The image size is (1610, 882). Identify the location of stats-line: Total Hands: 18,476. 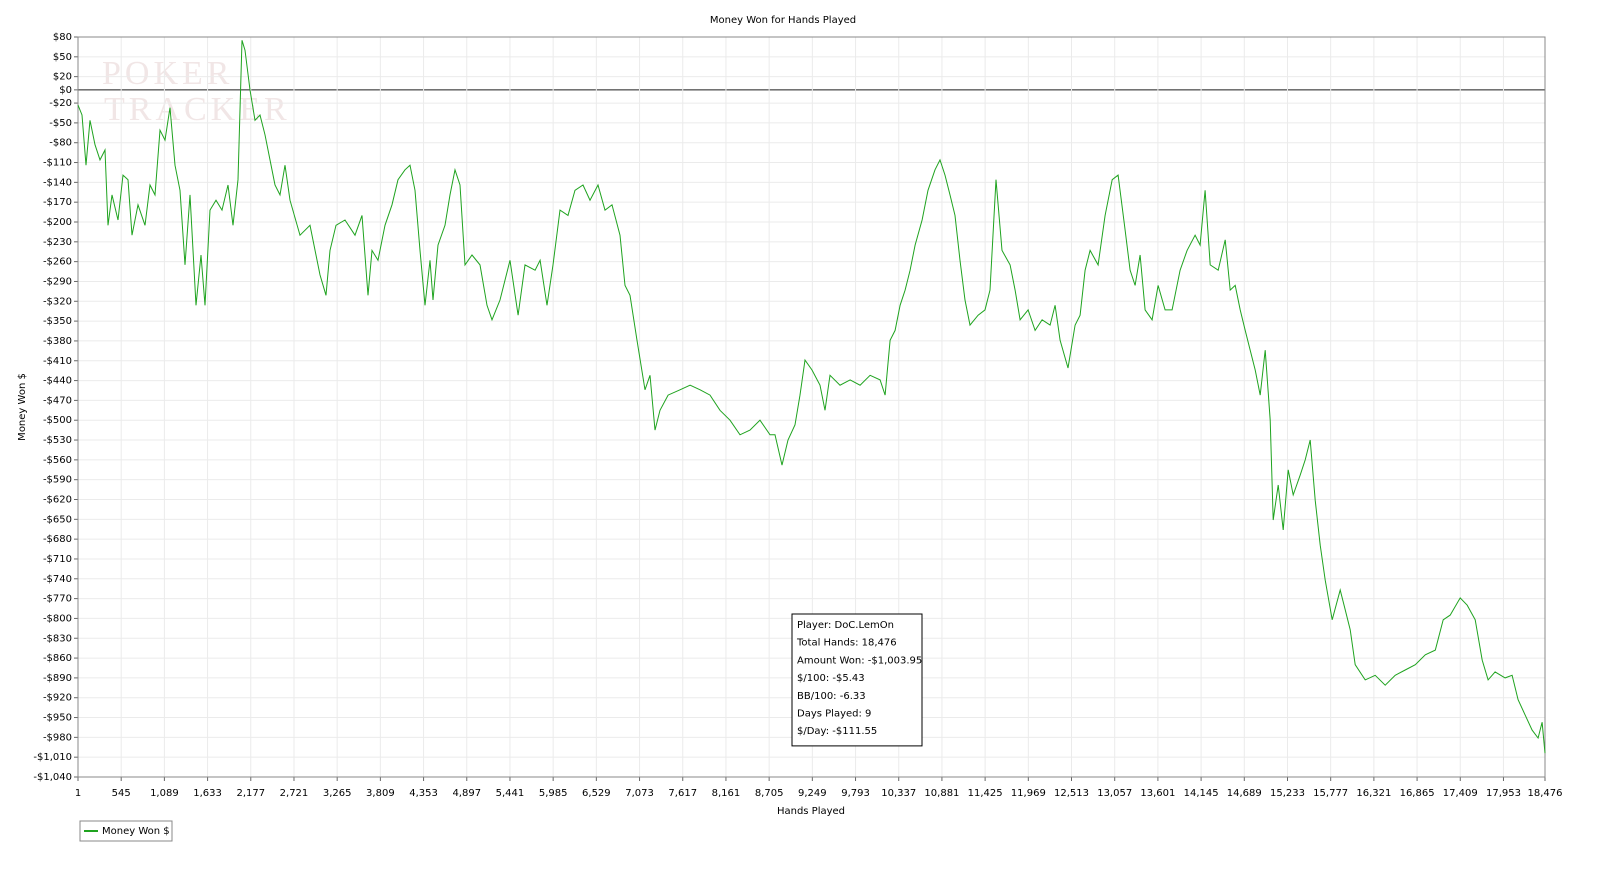
(846, 643).